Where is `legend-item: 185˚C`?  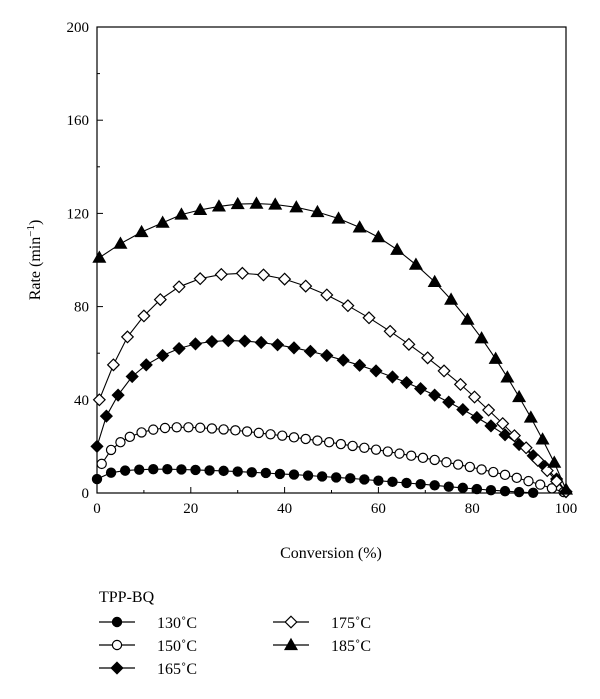 legend-item: 185˚C is located at coordinates (322, 646).